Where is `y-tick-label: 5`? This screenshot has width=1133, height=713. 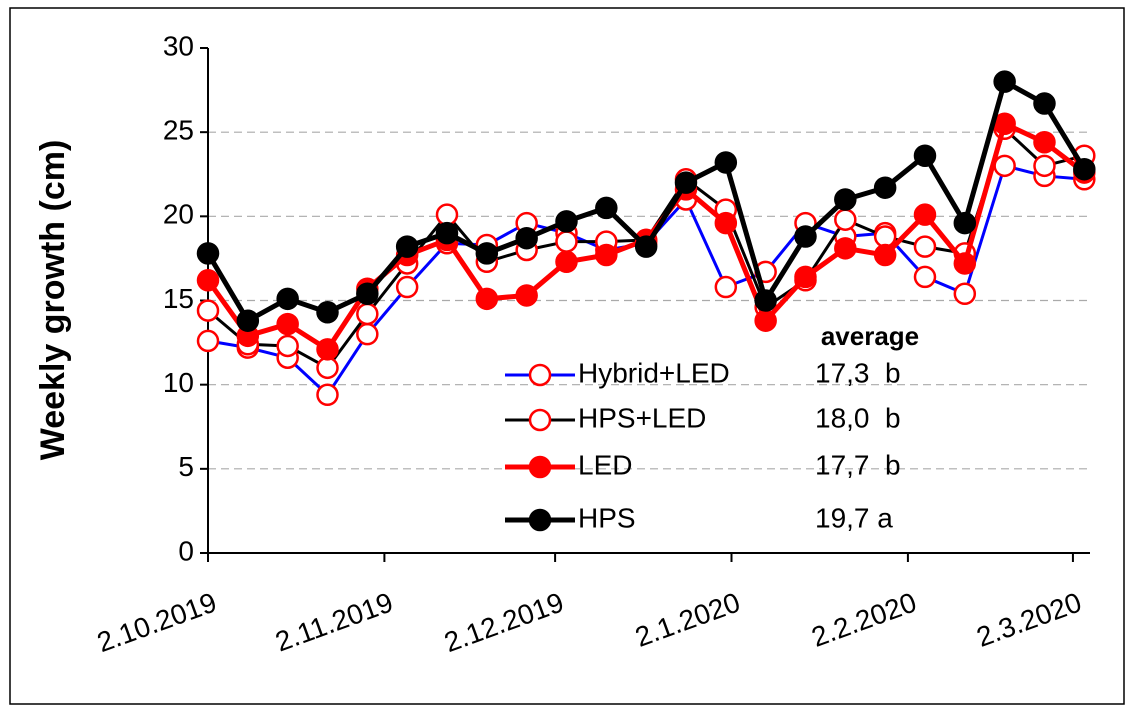
y-tick-label: 5 is located at coordinates (186, 466).